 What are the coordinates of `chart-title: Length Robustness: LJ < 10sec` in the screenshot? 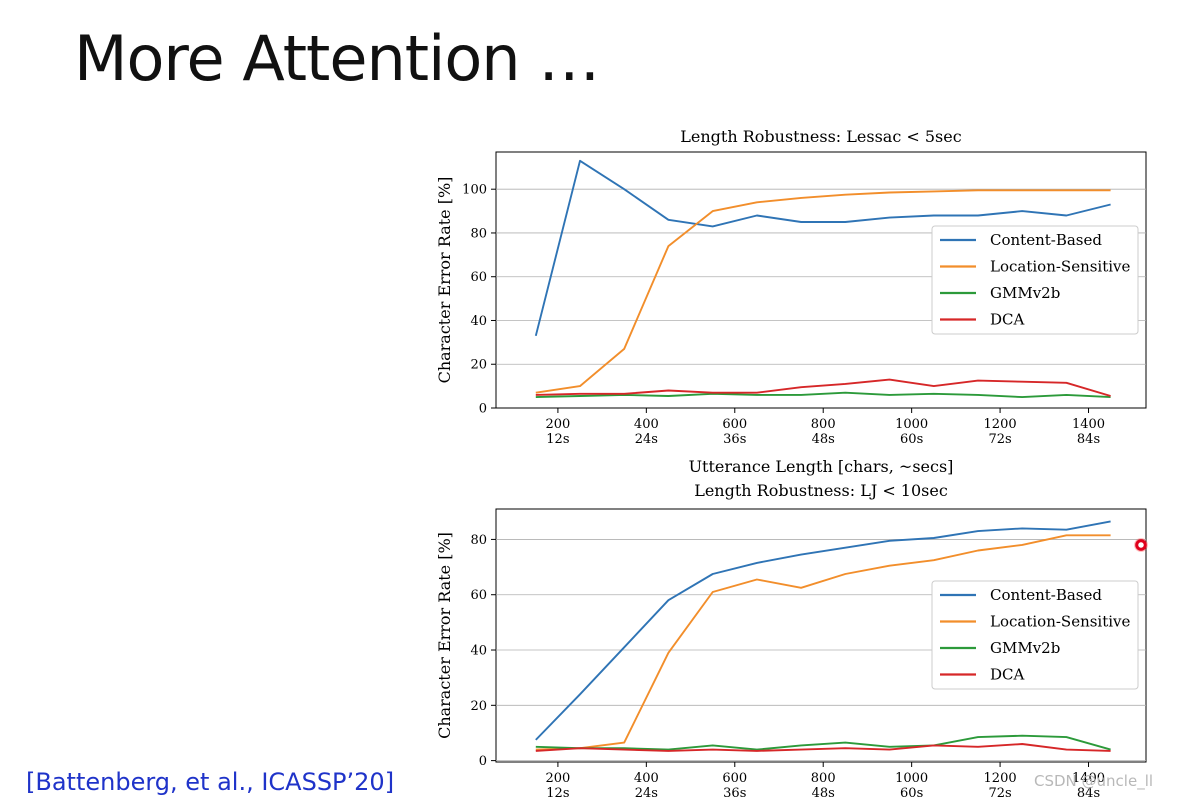 It's located at (821, 490).